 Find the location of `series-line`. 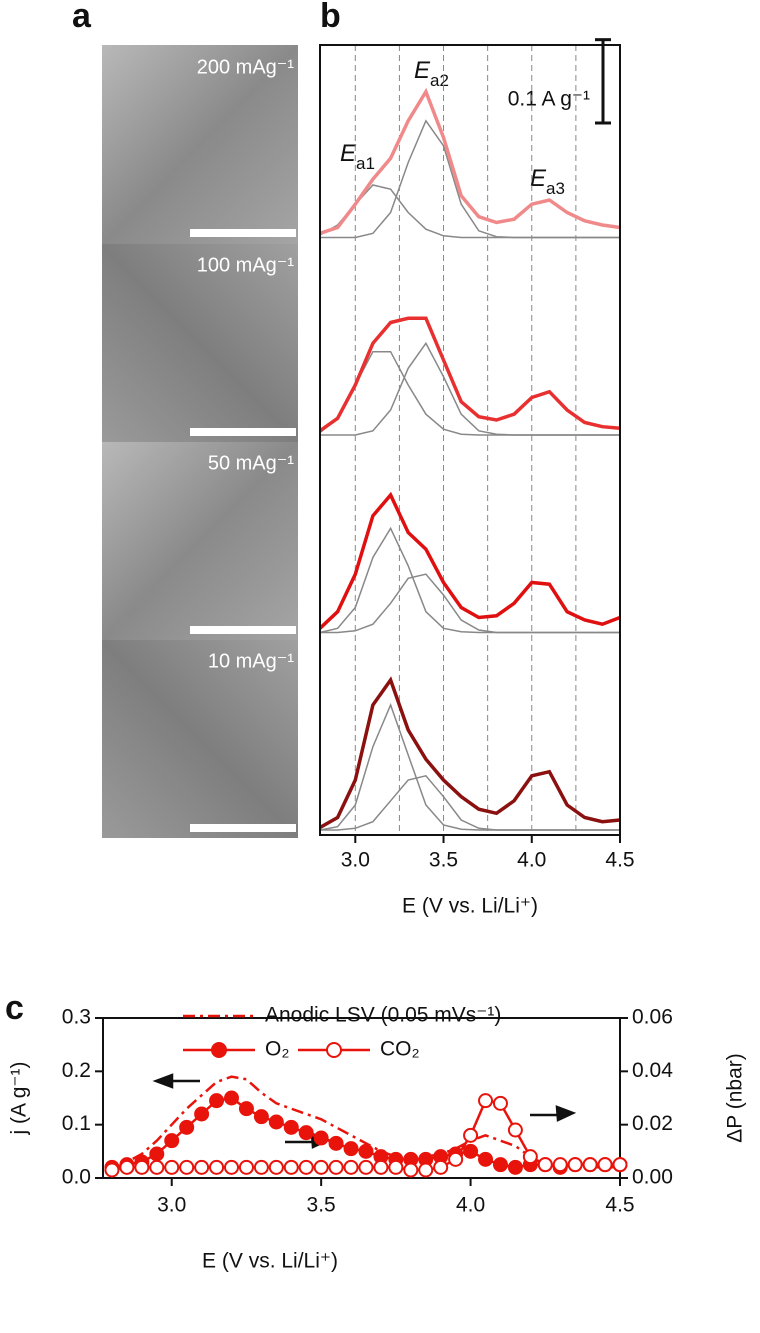

series-line is located at coordinates (365, 1124).